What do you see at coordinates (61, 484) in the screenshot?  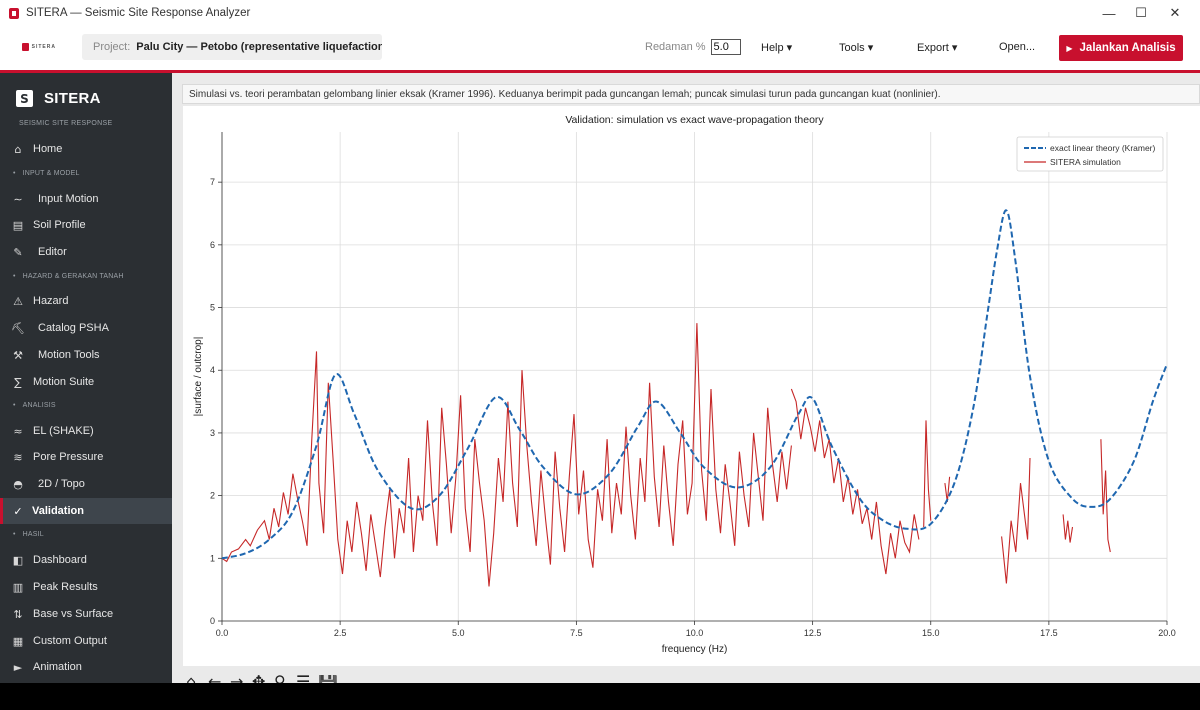 I see `sidebar-item-label: 2D / Topo` at bounding box center [61, 484].